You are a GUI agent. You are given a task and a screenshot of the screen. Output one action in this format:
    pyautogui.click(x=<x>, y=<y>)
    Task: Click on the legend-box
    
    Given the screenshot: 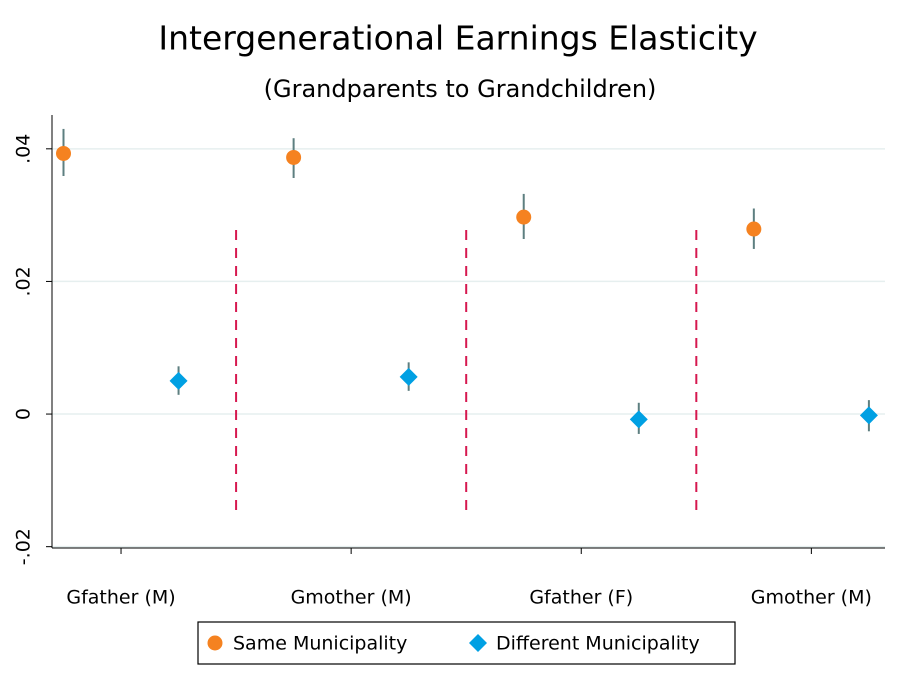 What is the action you would take?
    pyautogui.click(x=466, y=643)
    